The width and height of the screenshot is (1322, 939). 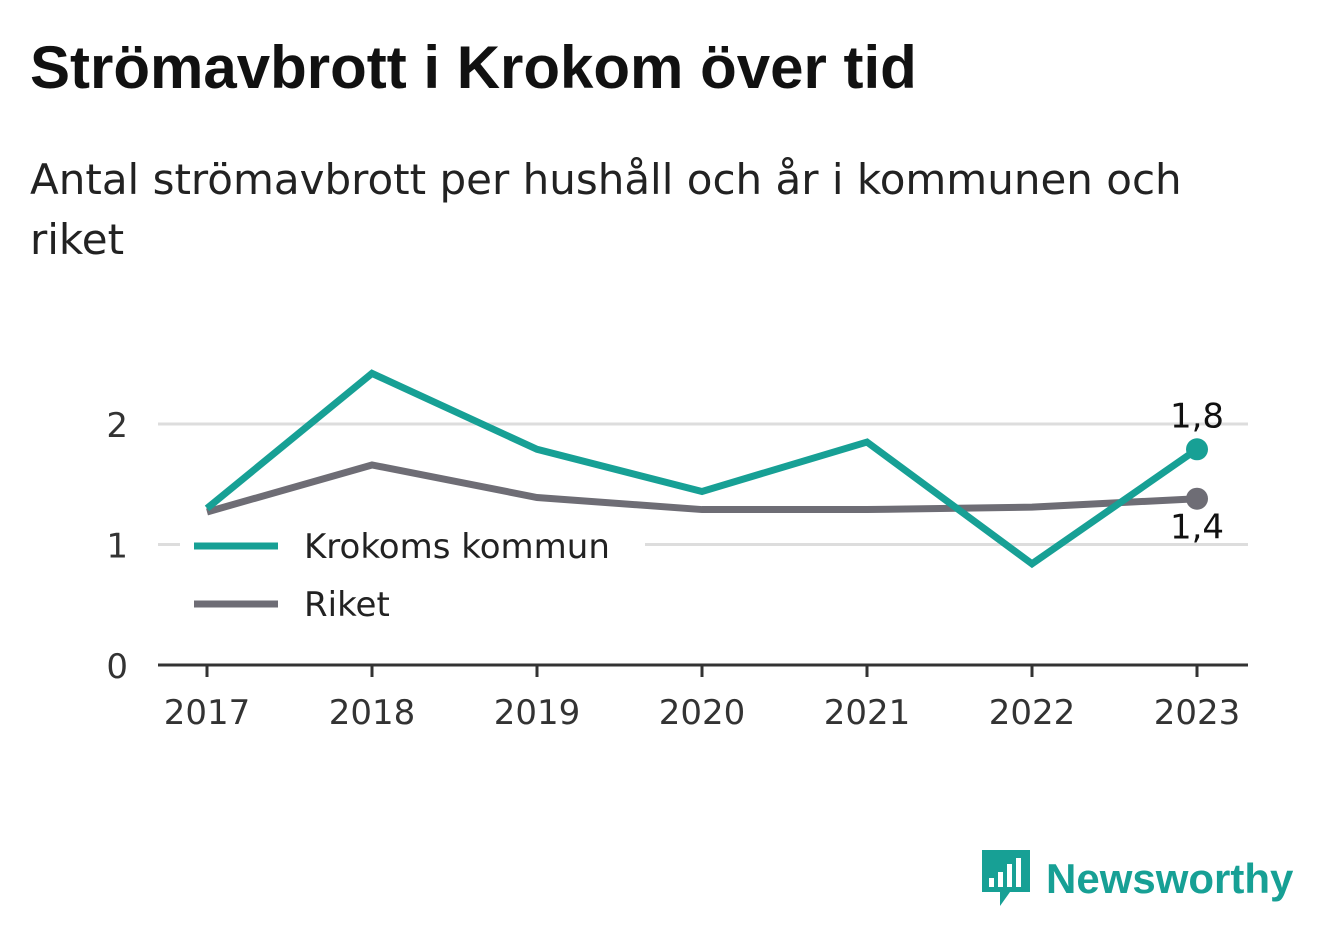 I want to click on y-tick-label: 1, so click(x=117, y=547).